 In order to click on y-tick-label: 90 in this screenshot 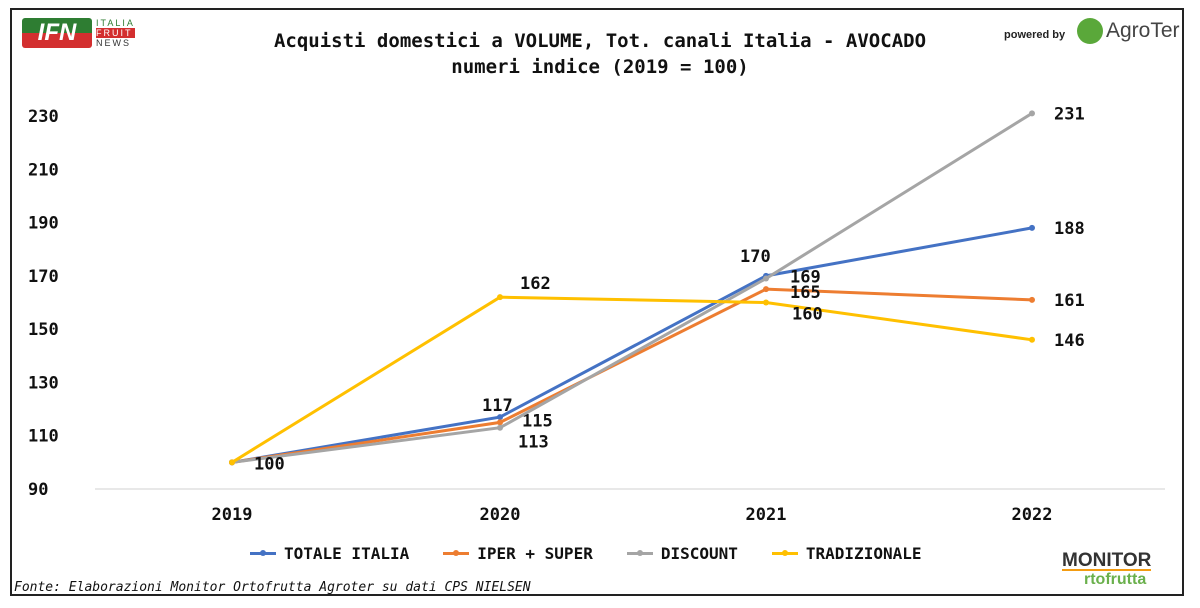, I will do `click(38, 490)`.